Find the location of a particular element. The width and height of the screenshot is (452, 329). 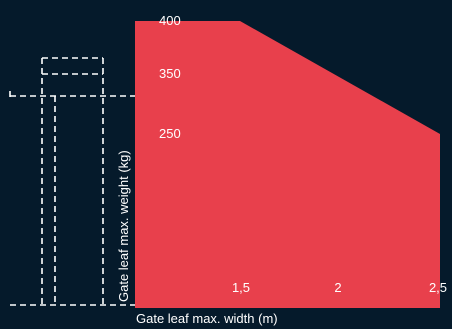

x-axis-ticks: 1,5 2 2,5 is located at coordinates (339, 287).